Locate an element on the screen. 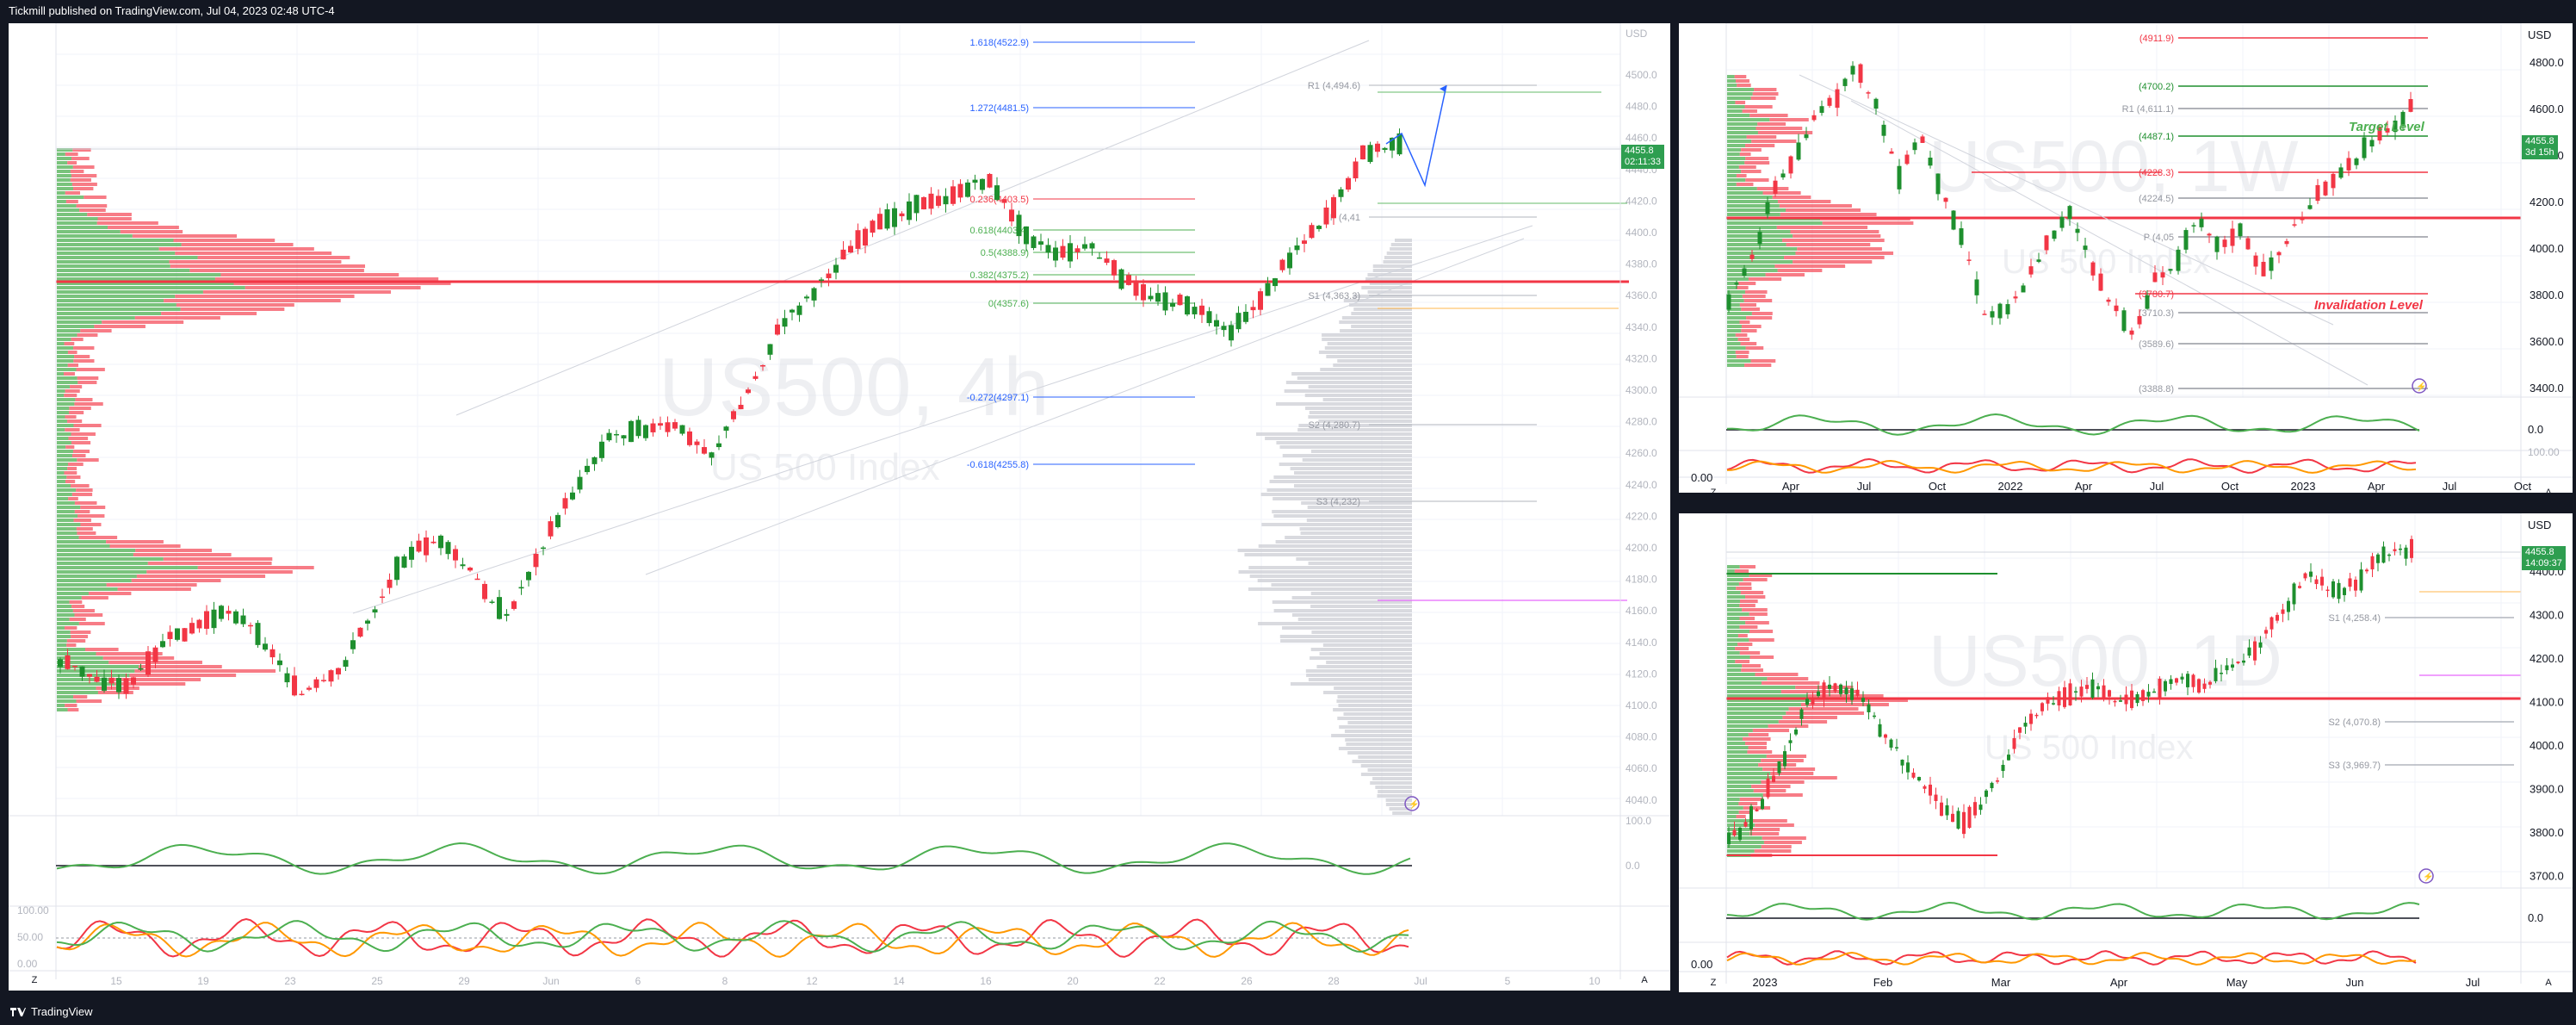 Image resolution: width=2576 pixels, height=1025 pixels. daily-zoom-reset-button: Z is located at coordinates (1713, 983).